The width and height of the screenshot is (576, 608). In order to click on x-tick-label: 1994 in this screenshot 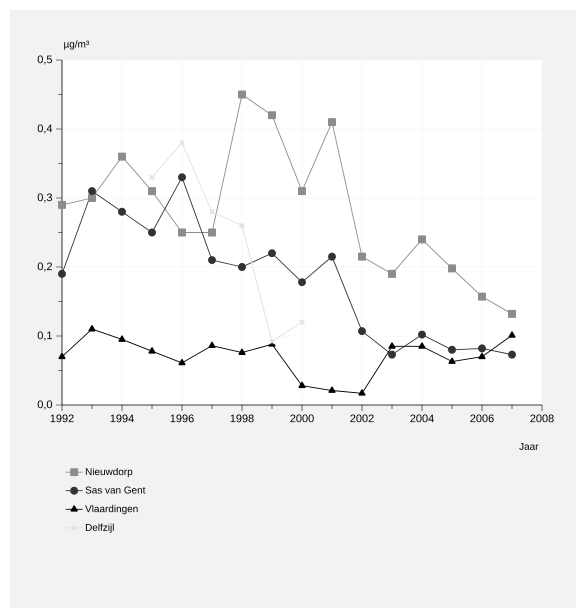, I will do `click(122, 418)`.